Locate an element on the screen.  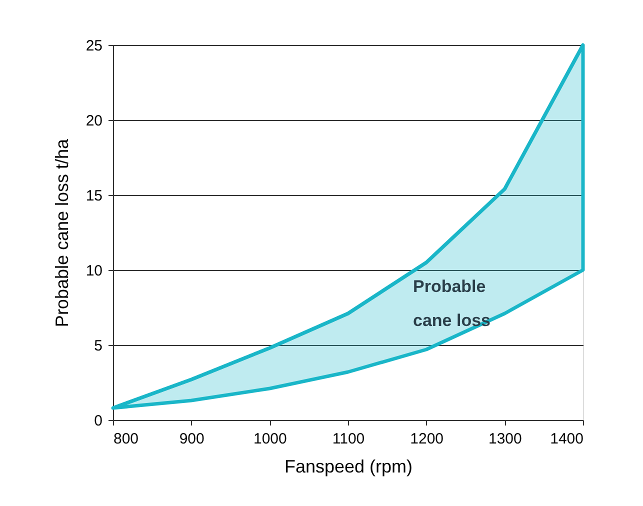
annotation: Probable cane loss is located at coordinates (451, 303).